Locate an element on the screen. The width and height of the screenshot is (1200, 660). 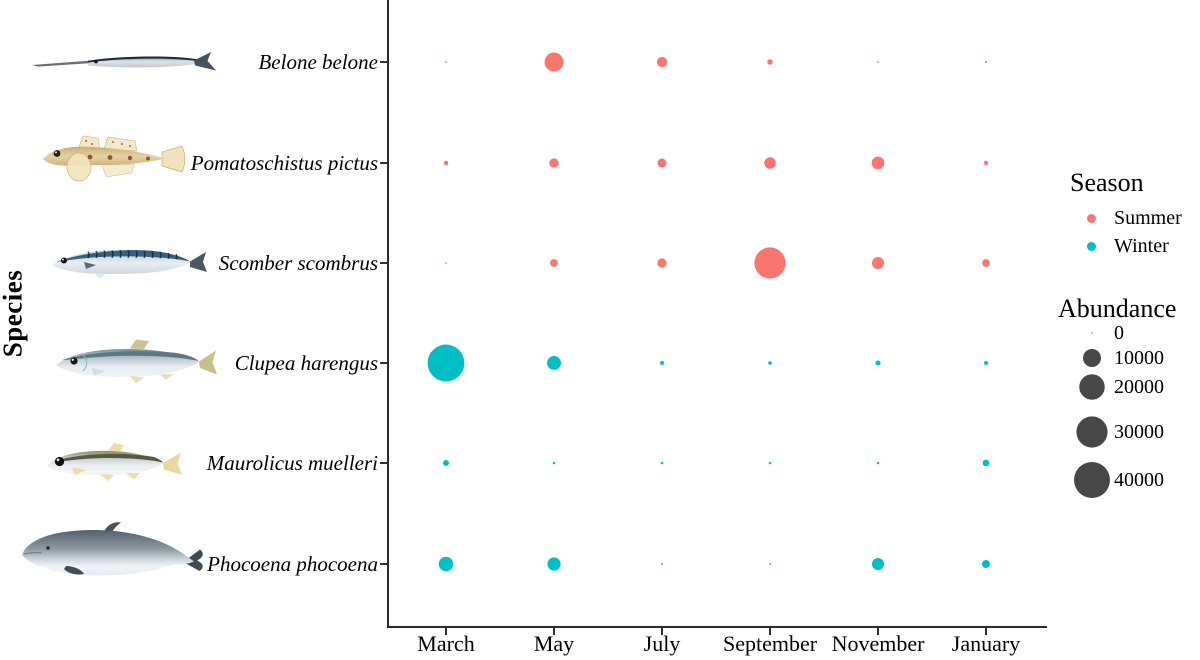
season-legend-entry: Winter is located at coordinates (1128, 246).